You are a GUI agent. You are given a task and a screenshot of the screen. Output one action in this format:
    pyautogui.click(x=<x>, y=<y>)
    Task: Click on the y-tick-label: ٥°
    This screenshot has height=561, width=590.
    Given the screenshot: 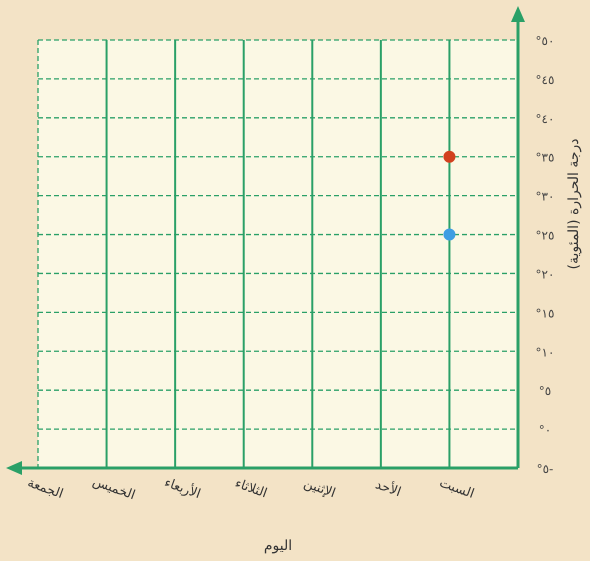 What is the action you would take?
    pyautogui.click(x=545, y=391)
    